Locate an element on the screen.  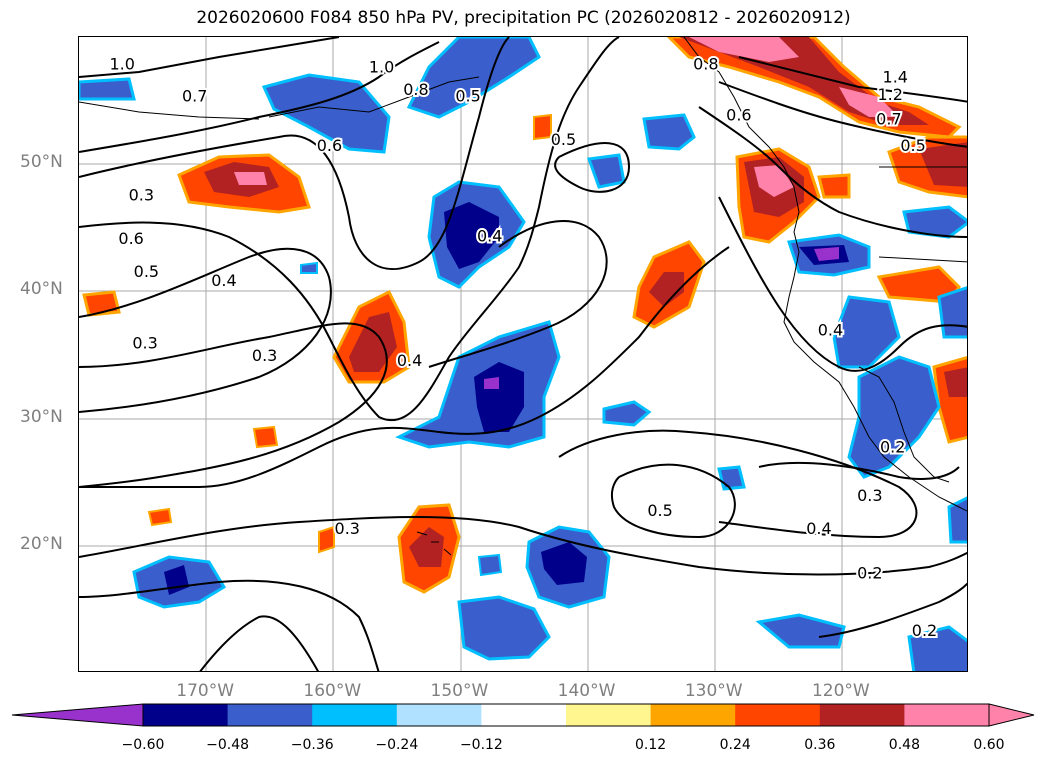
contour-0-4-mid is located at coordinates (518, 294).